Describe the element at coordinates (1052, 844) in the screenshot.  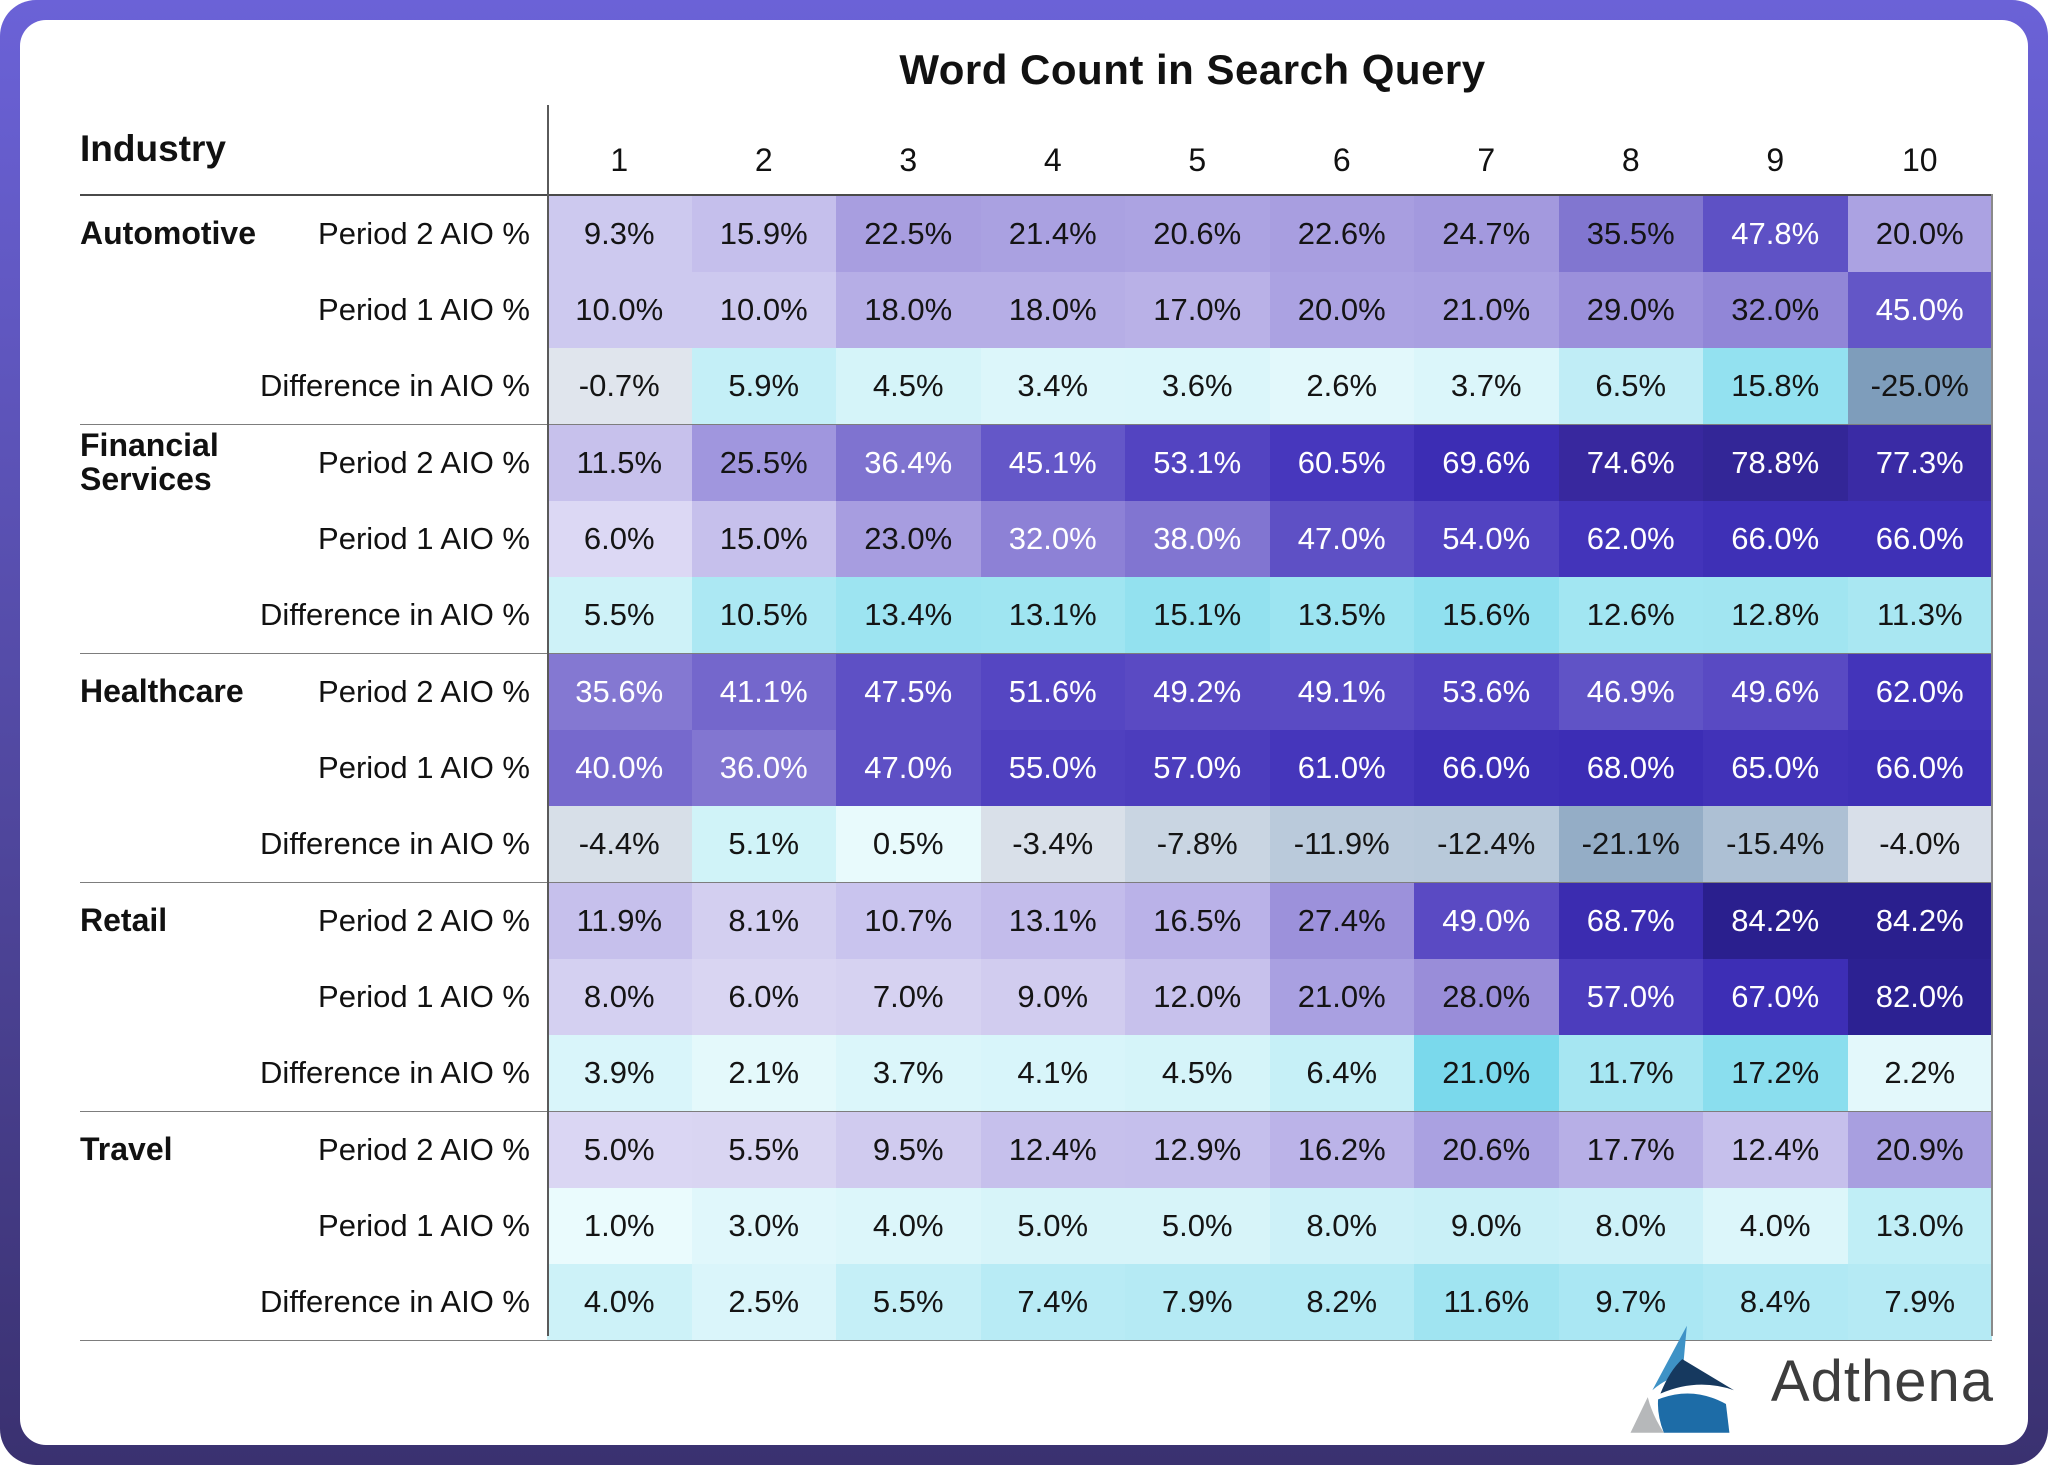
I see `heatmap-cell: -3.4%` at that location.